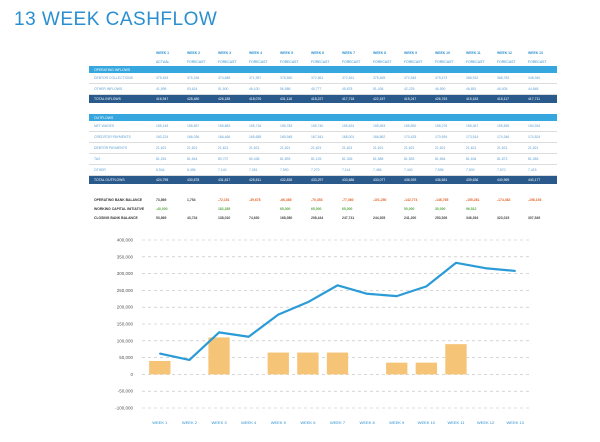 The width and height of the screenshot is (600, 442). Describe the element at coordinates (479, 179) in the screenshot. I see `cell: 439,636` at that location.